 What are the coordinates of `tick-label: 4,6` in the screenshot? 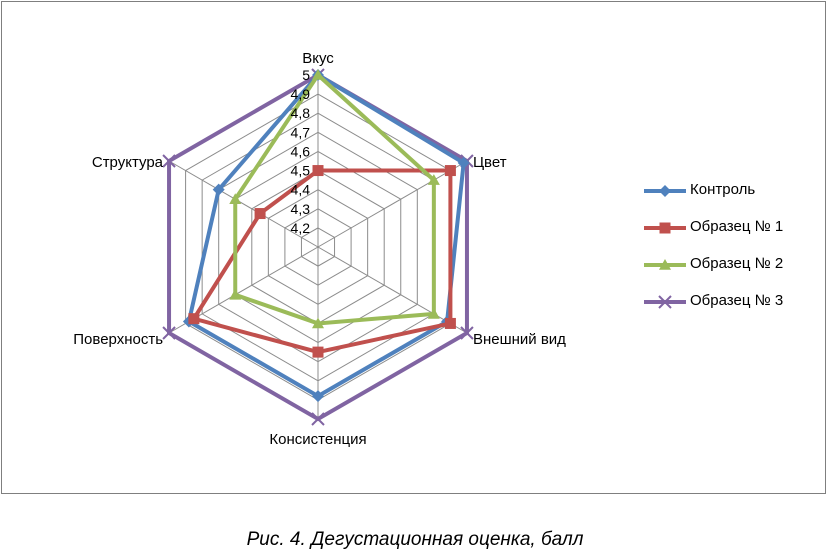 It's located at (301, 151).